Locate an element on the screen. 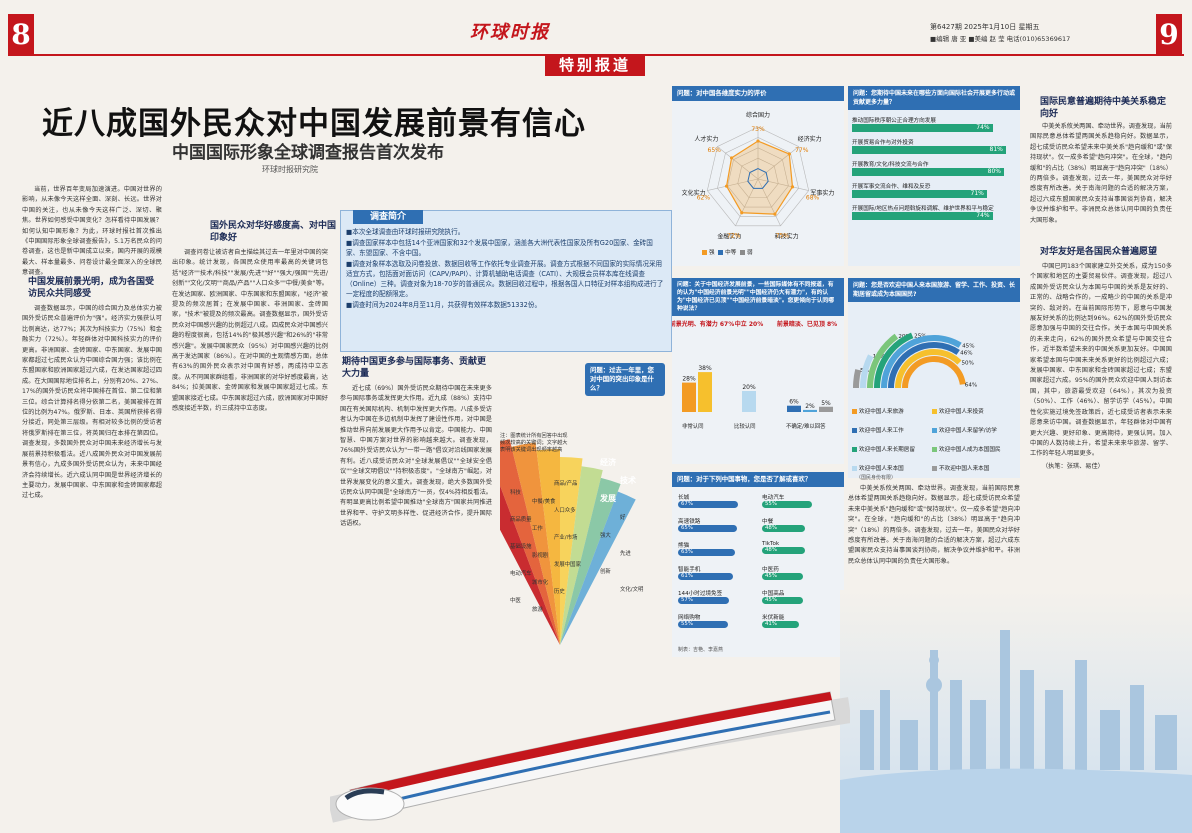  radar-category-label: 文化实力 is located at coordinates (694, 193).